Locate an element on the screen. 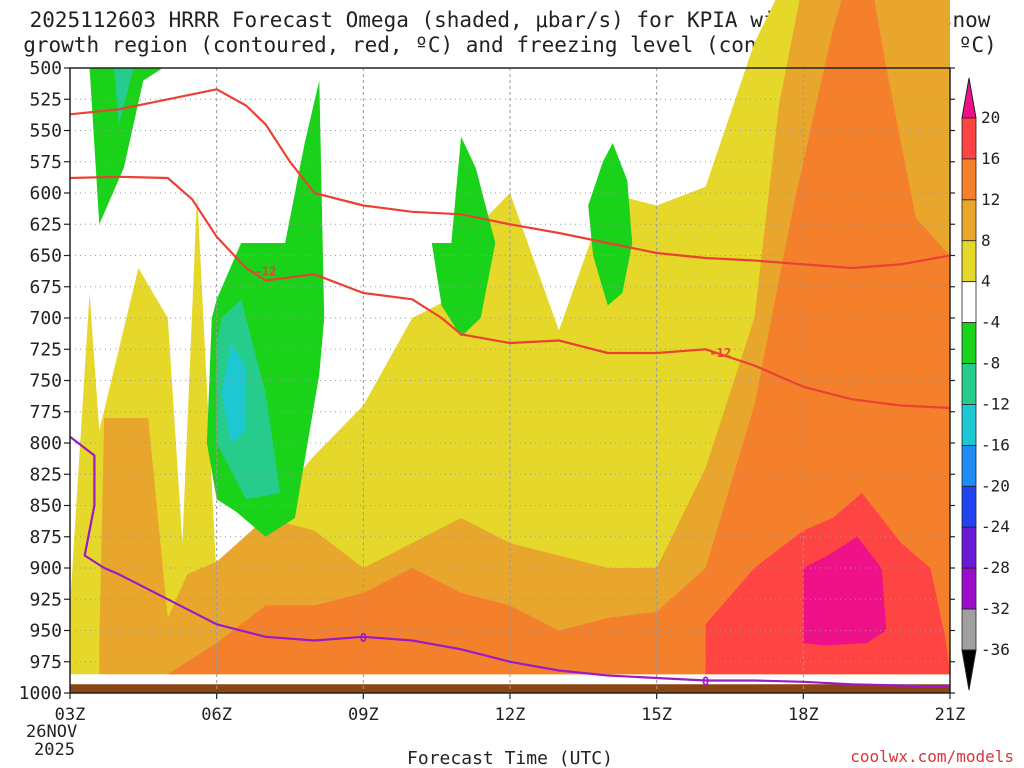 The image size is (1024, 768). colorbar: 20 16 12 8 4 -4 -8 -12 -16 -20 -24 -28 -32 -36 is located at coordinates (985, 384).